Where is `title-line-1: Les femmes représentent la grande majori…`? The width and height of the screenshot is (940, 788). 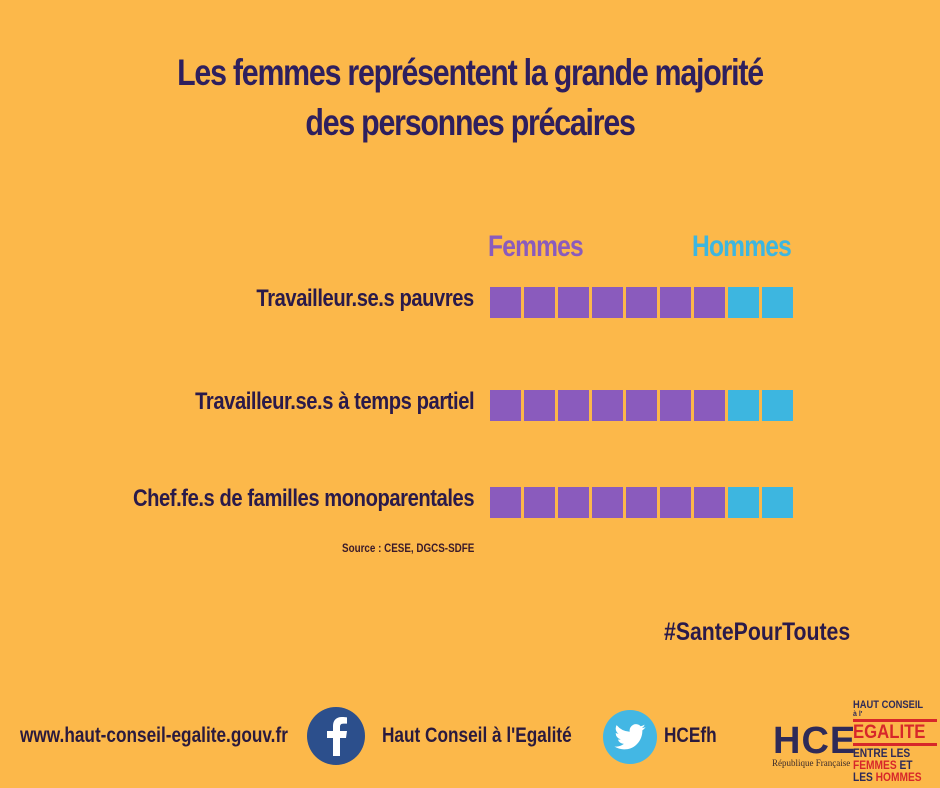 title-line-1: Les femmes représentent la grande majori… is located at coordinates (470, 72).